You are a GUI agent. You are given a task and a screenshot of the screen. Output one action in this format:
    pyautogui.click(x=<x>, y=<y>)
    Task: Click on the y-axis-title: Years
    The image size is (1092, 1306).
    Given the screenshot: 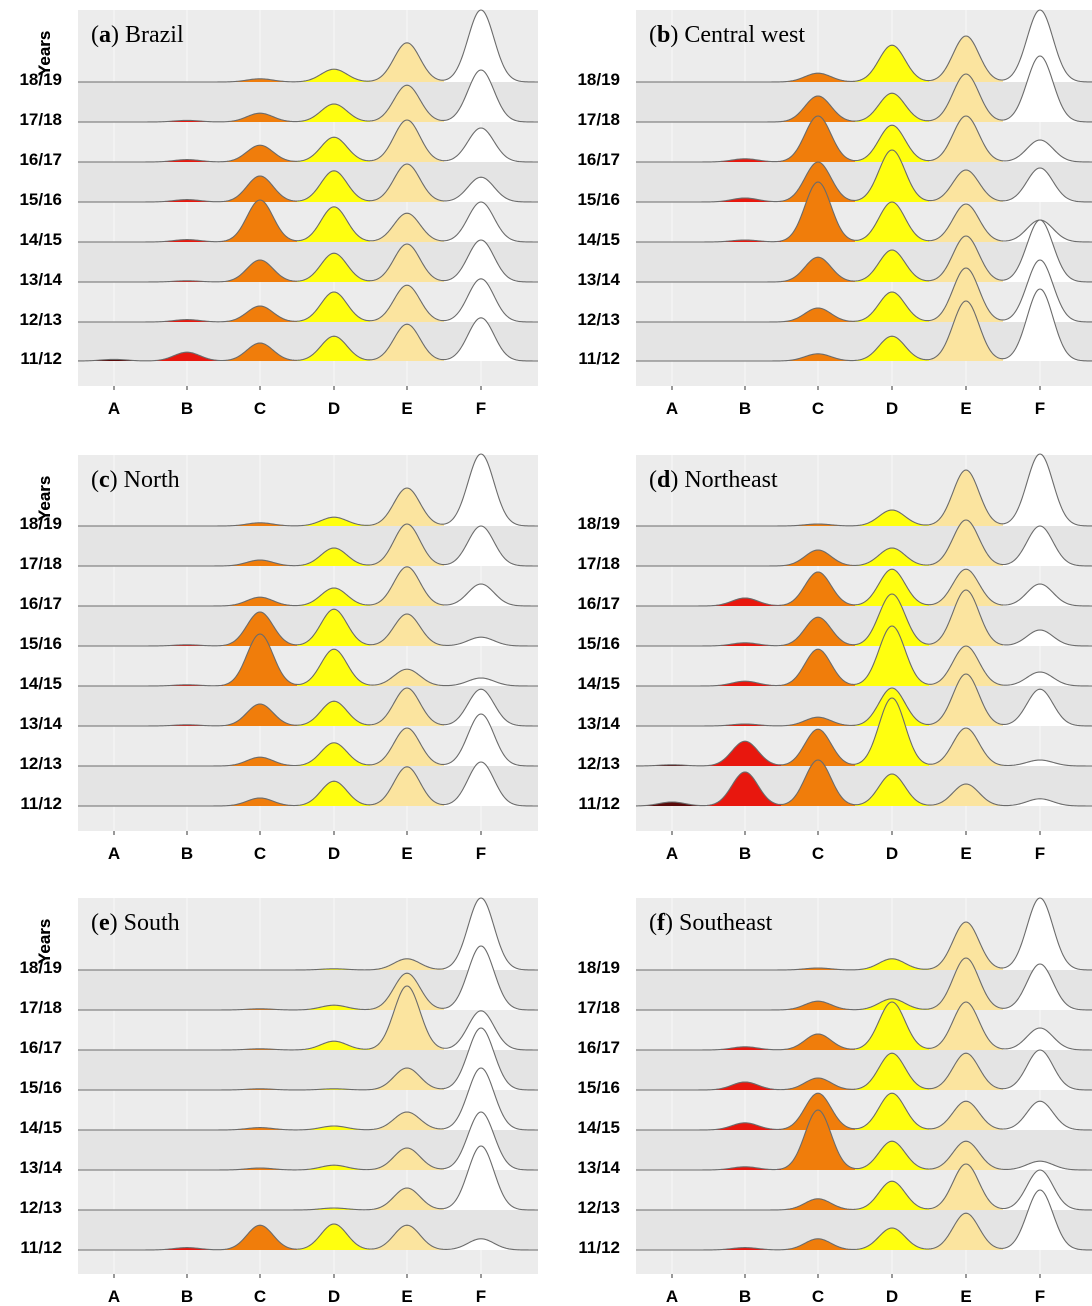 What is the action you would take?
    pyautogui.click(x=44, y=498)
    